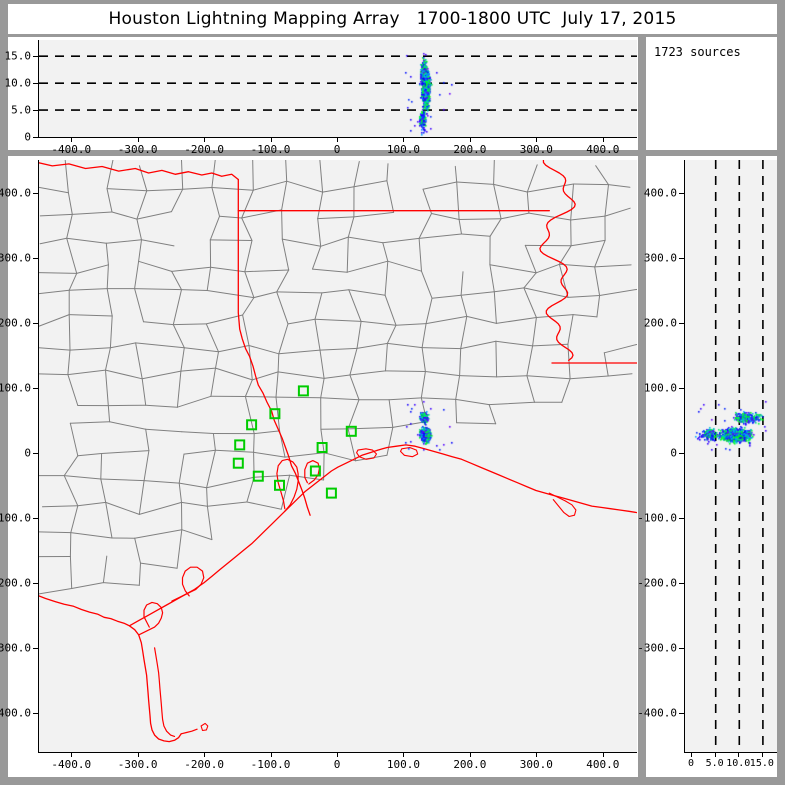  I want to click on x-tick-label: 15.0, so click(761, 763).